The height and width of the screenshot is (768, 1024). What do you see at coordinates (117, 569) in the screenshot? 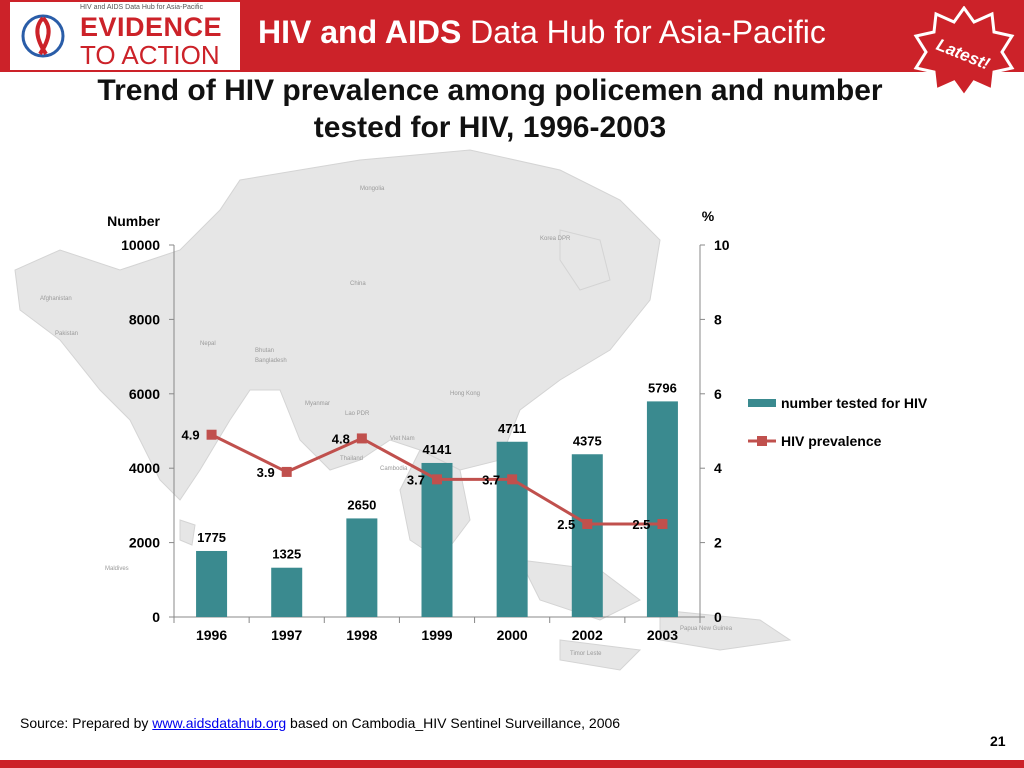
I see `map-label: Maldives` at bounding box center [117, 569].